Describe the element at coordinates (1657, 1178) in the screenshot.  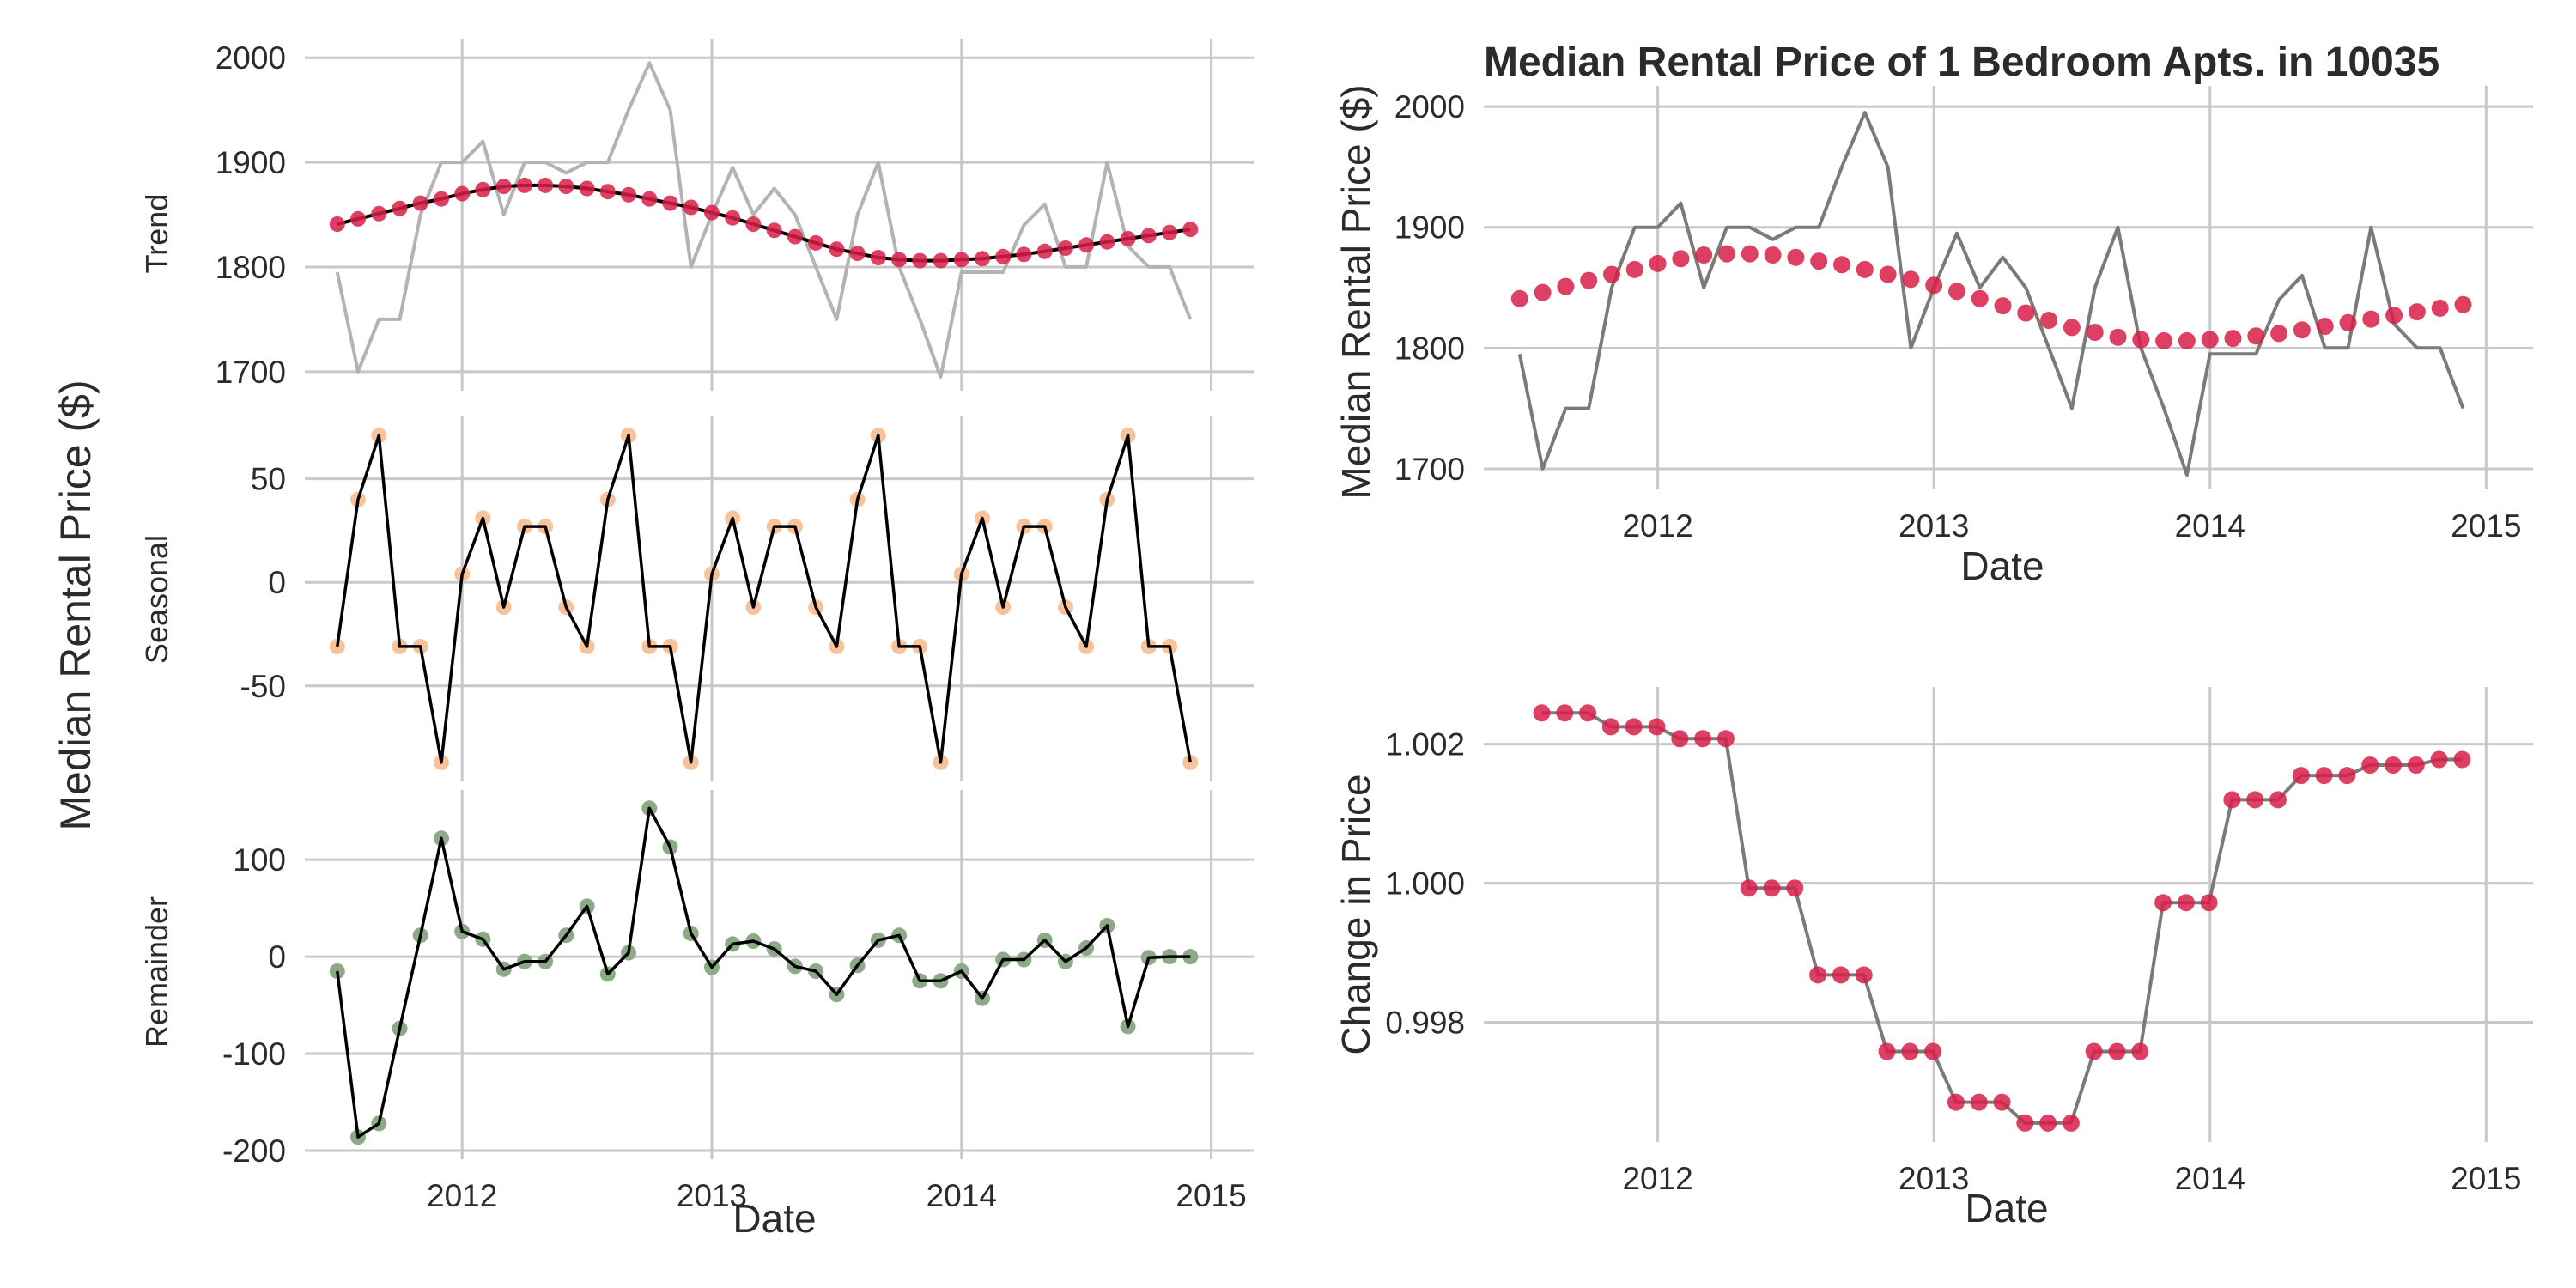
I see `change-x-tick-label: 2012` at that location.